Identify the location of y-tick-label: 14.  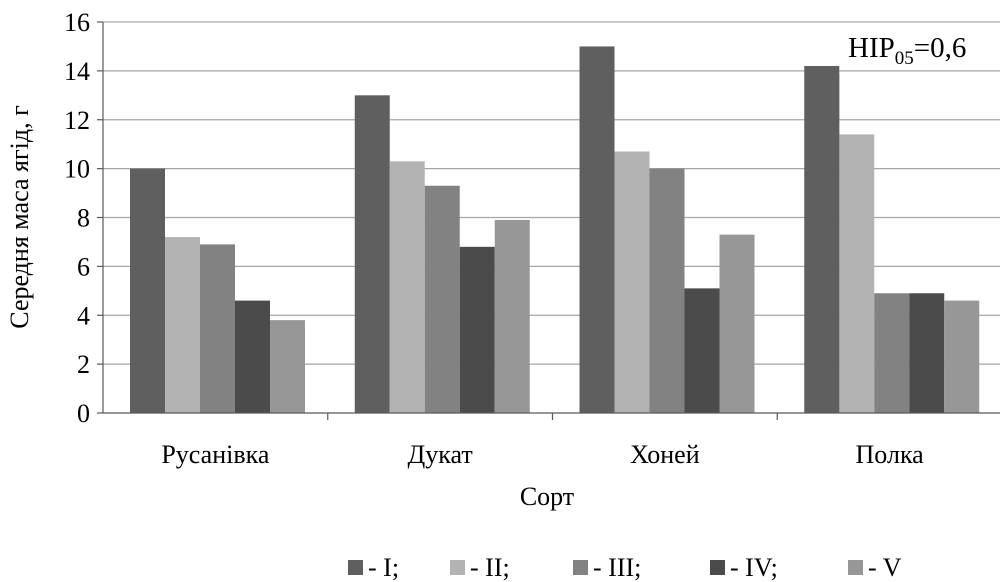
(77, 71).